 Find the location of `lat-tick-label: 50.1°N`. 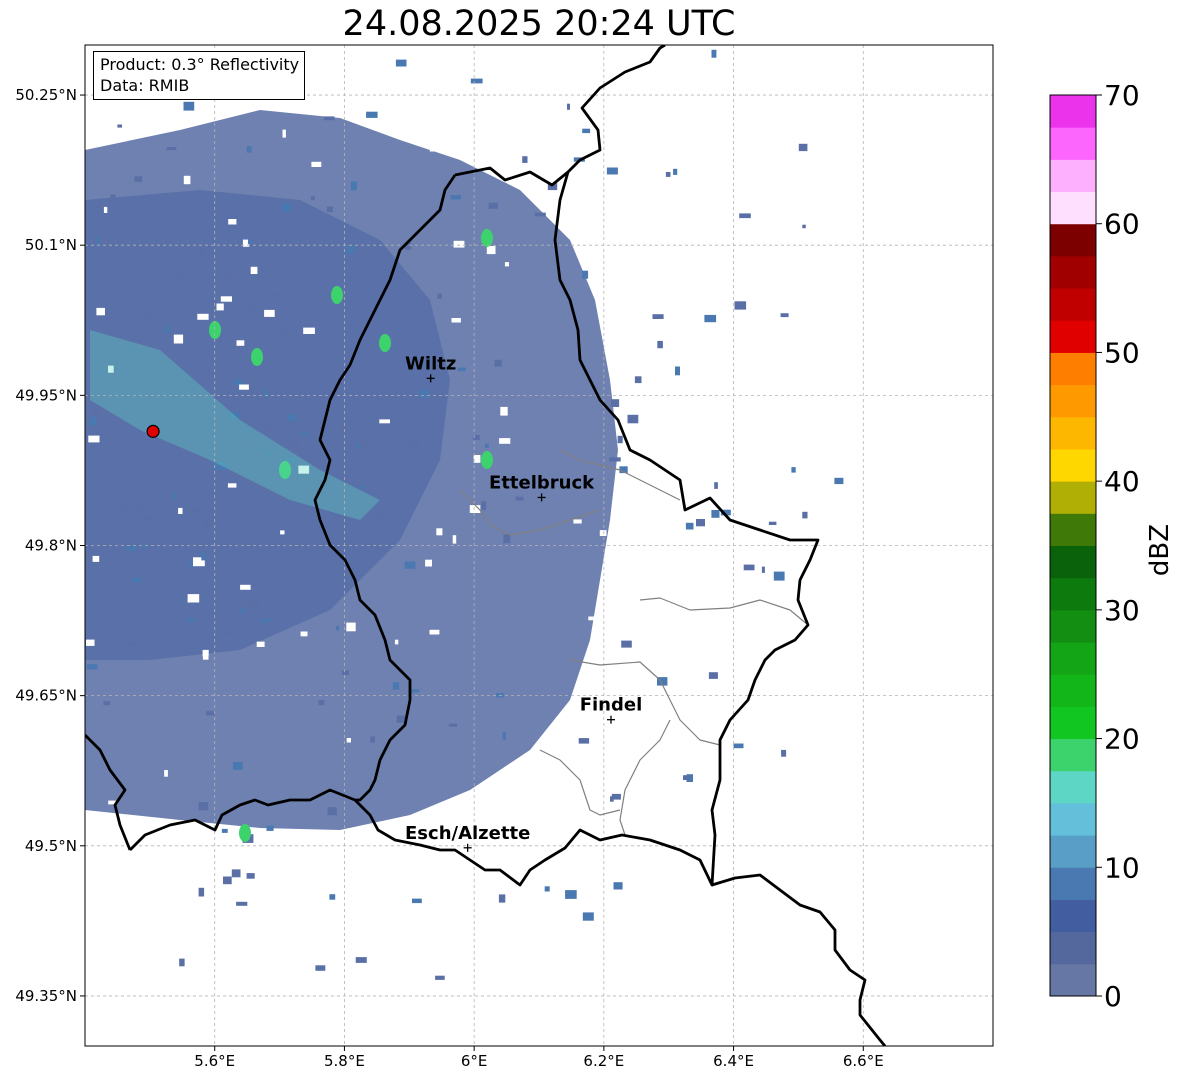

lat-tick-label: 50.1°N is located at coordinates (51, 245).